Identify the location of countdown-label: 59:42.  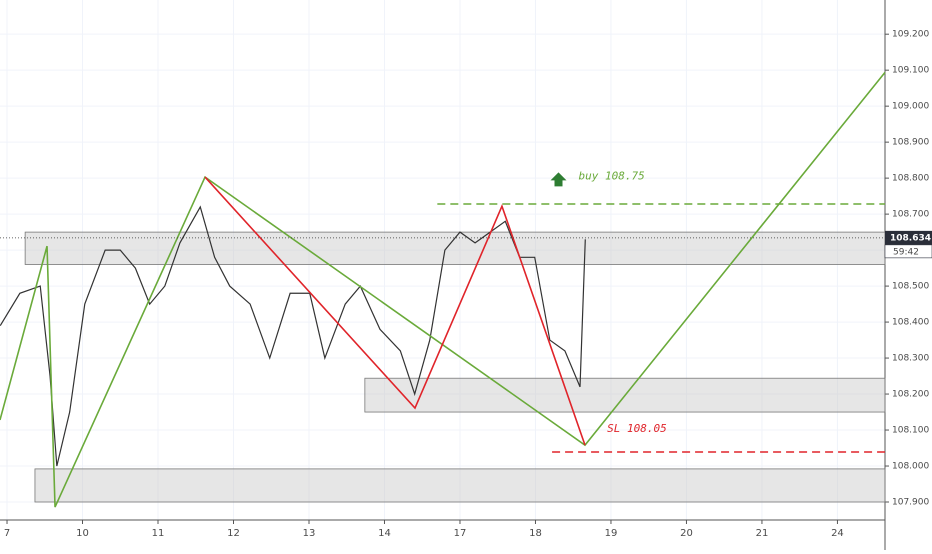
(906, 252).